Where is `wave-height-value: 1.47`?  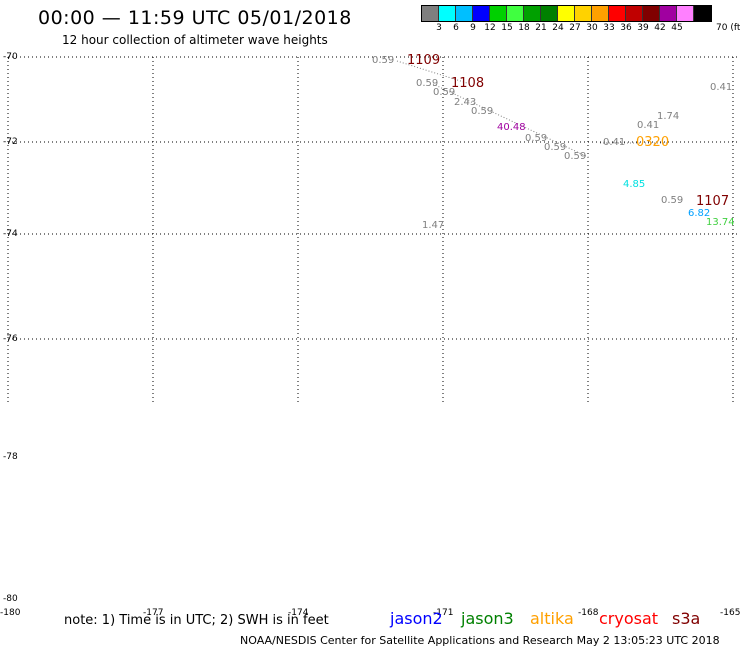
wave-height-value: 1.47 is located at coordinates (433, 225).